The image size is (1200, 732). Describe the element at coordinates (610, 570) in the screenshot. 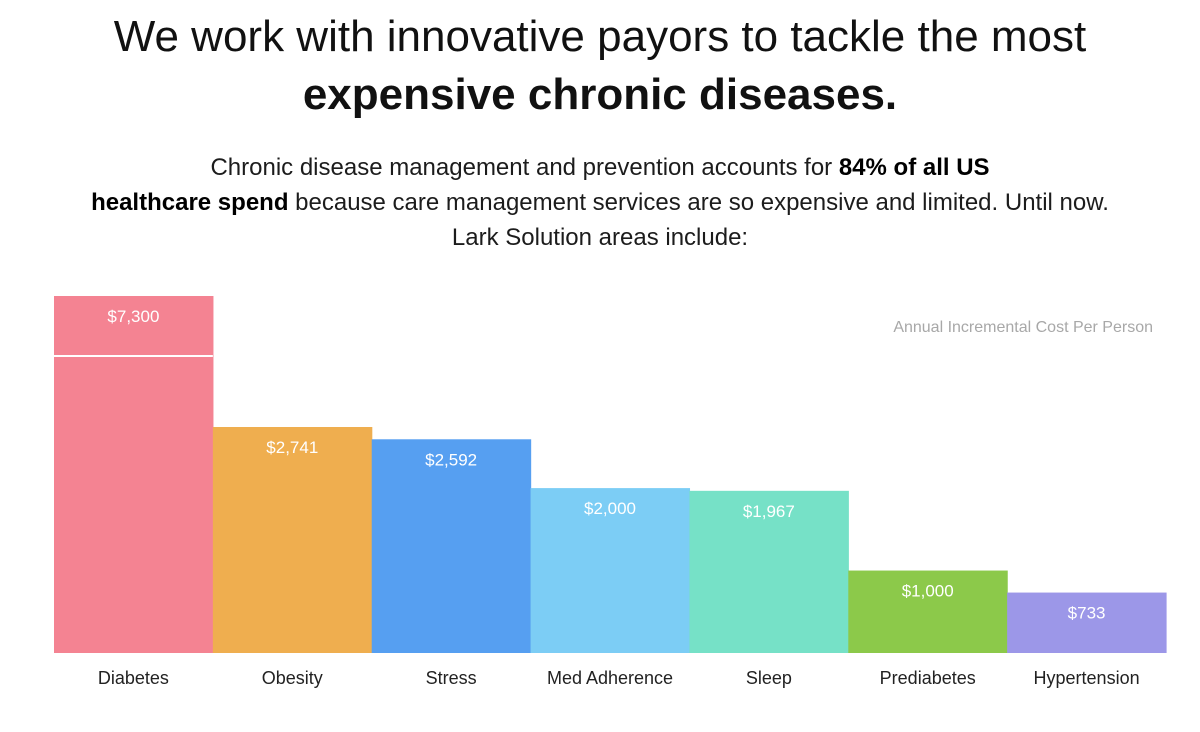

I see `bar-med-adherence` at that location.